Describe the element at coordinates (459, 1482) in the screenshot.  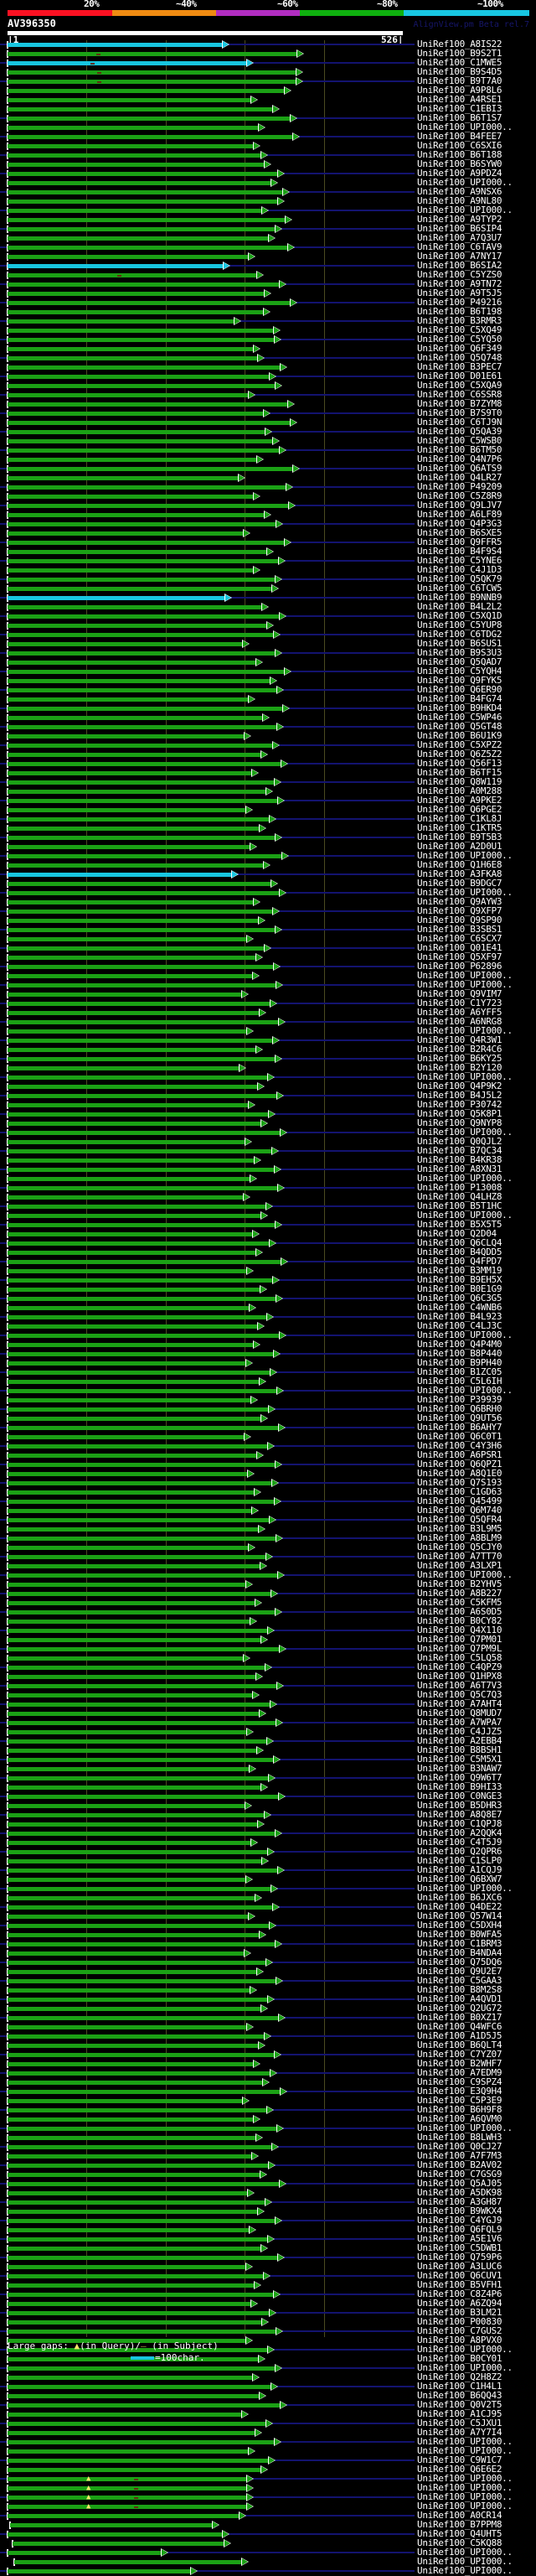
I see `subject-label: UniRef100_Q7S193` at that location.